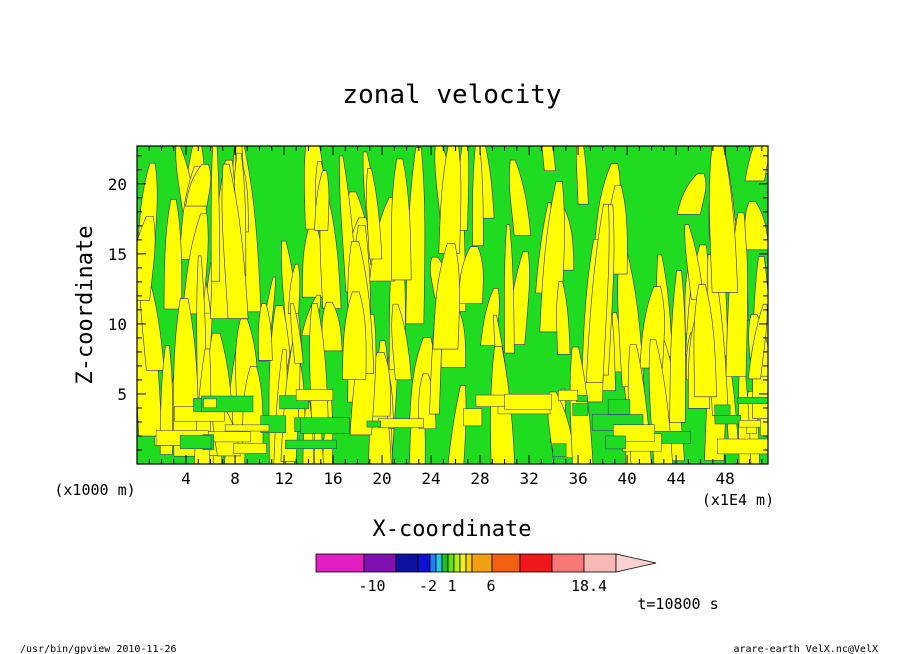 This screenshot has width=904, height=654. Describe the element at coordinates (589, 586) in the screenshot. I see `colorbar-label: 18.4` at that location.